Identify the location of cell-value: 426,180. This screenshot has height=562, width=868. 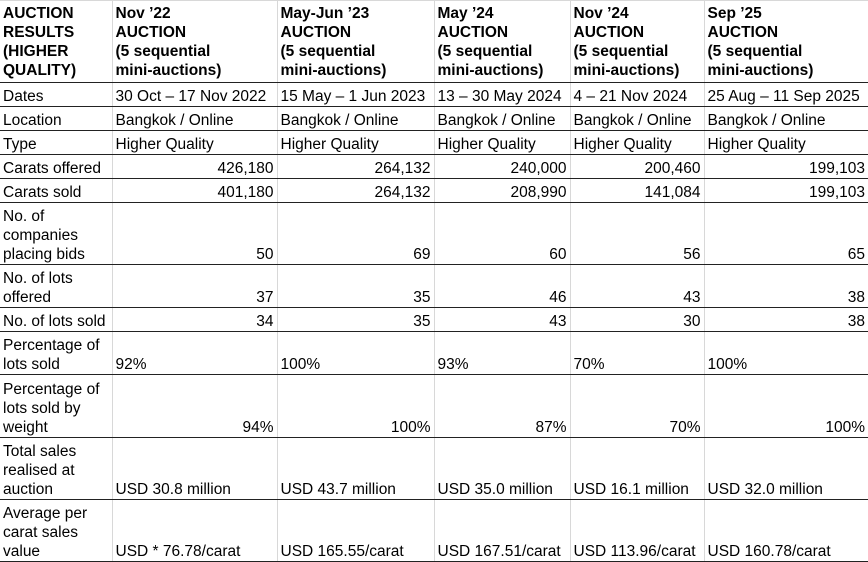
(194, 166).